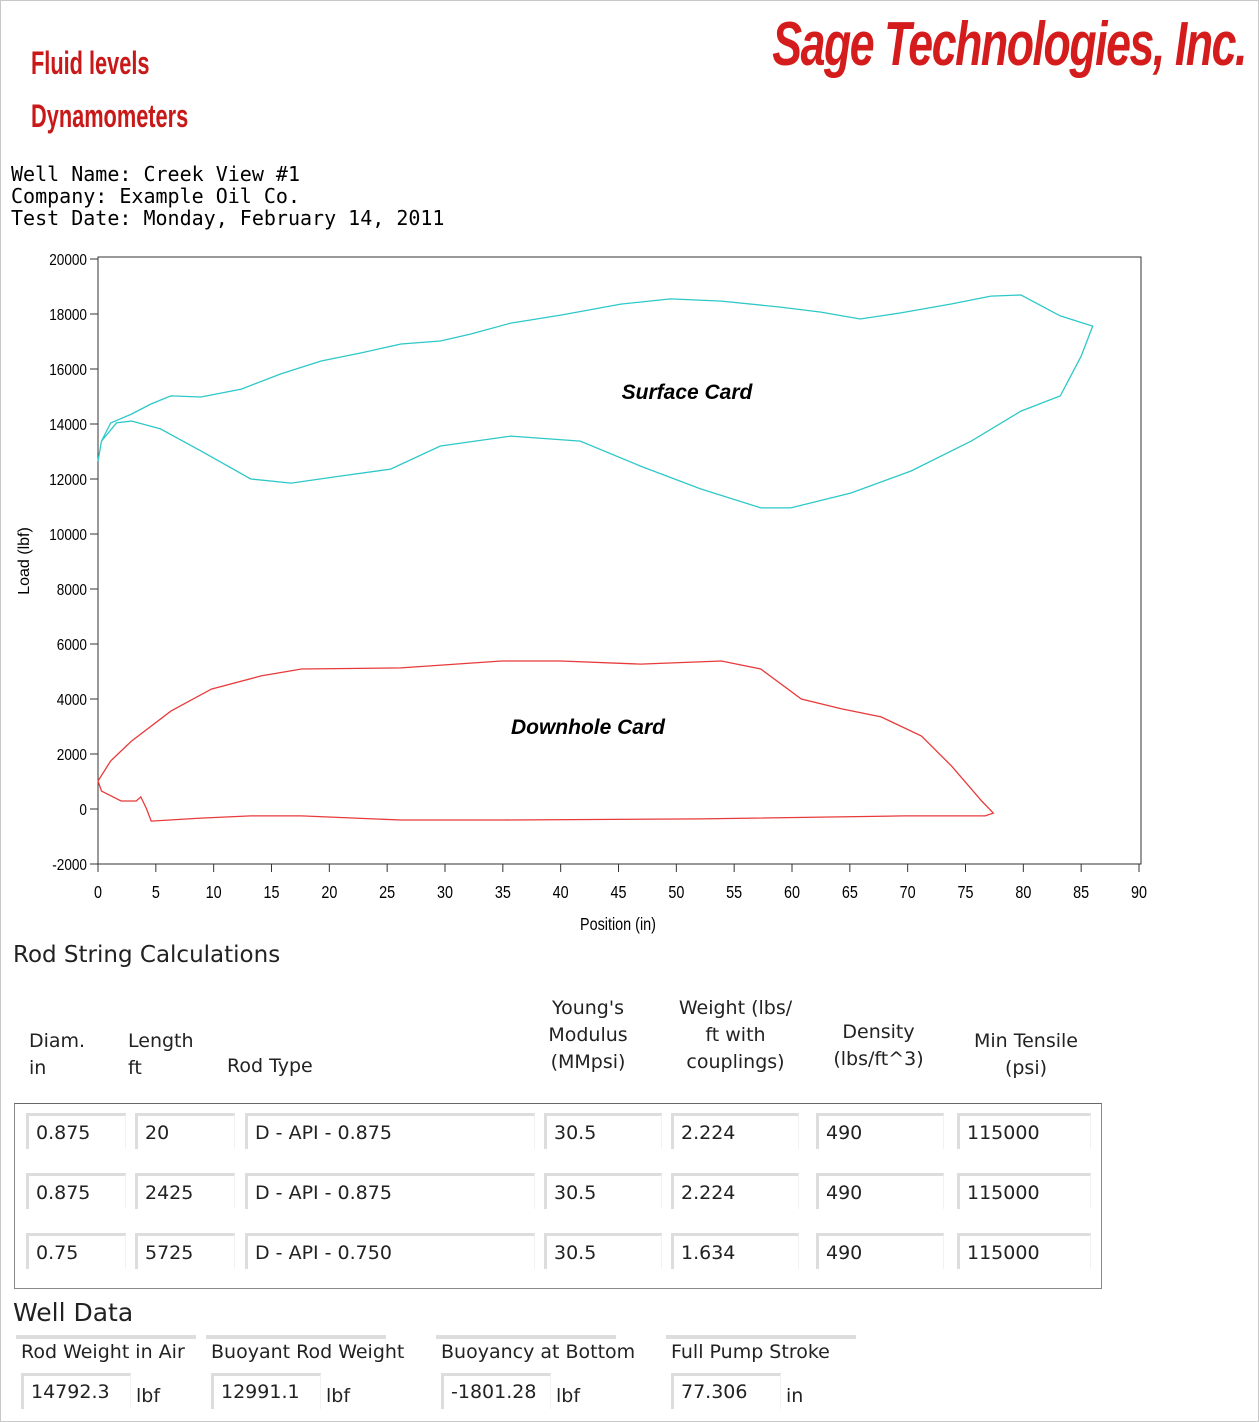 The image size is (1259, 1422). I want to click on well-info: Well Name: Creek View #1, so click(155, 174).